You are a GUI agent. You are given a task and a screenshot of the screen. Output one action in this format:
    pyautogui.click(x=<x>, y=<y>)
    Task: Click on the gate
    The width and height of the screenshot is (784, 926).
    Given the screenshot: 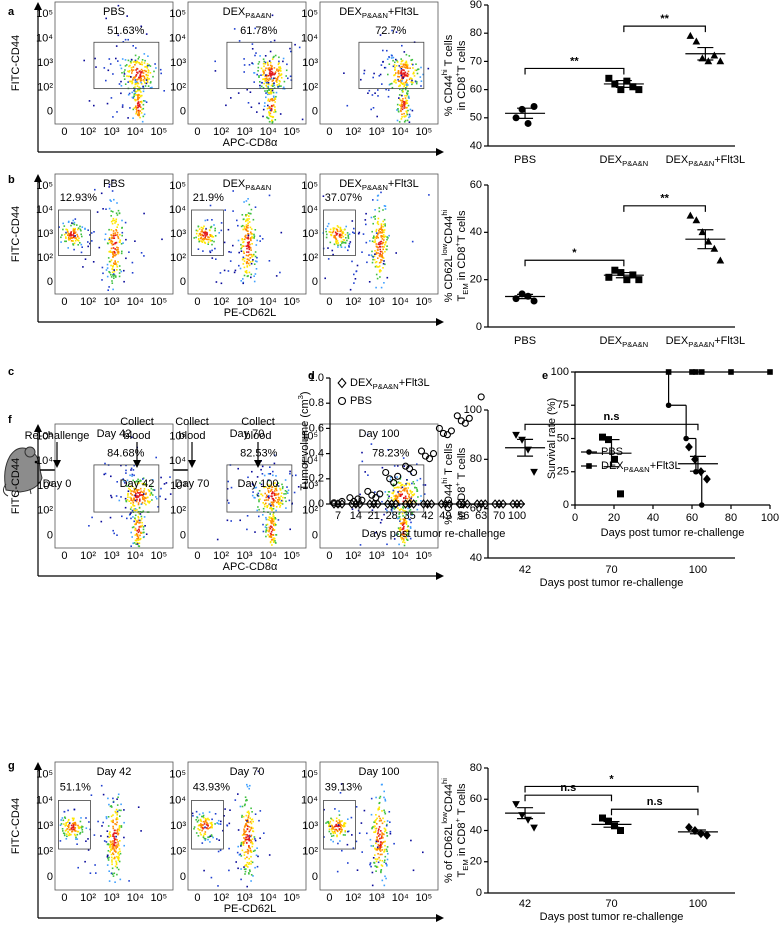 What is the action you would take?
    pyautogui.click(x=391, y=65)
    